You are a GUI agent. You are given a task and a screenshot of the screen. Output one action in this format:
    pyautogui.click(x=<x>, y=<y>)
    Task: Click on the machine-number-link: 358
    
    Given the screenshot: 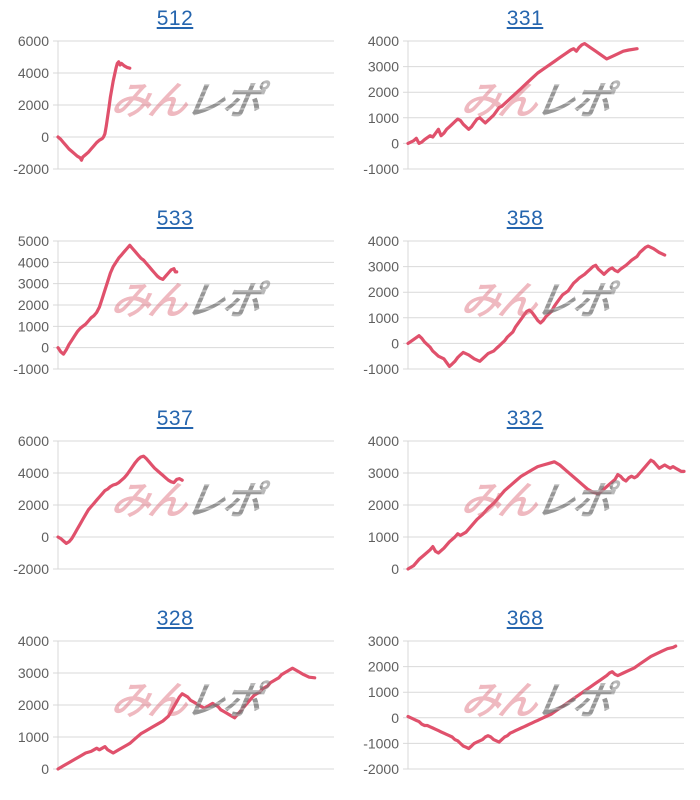 What is the action you would take?
    pyautogui.click(x=525, y=218)
    